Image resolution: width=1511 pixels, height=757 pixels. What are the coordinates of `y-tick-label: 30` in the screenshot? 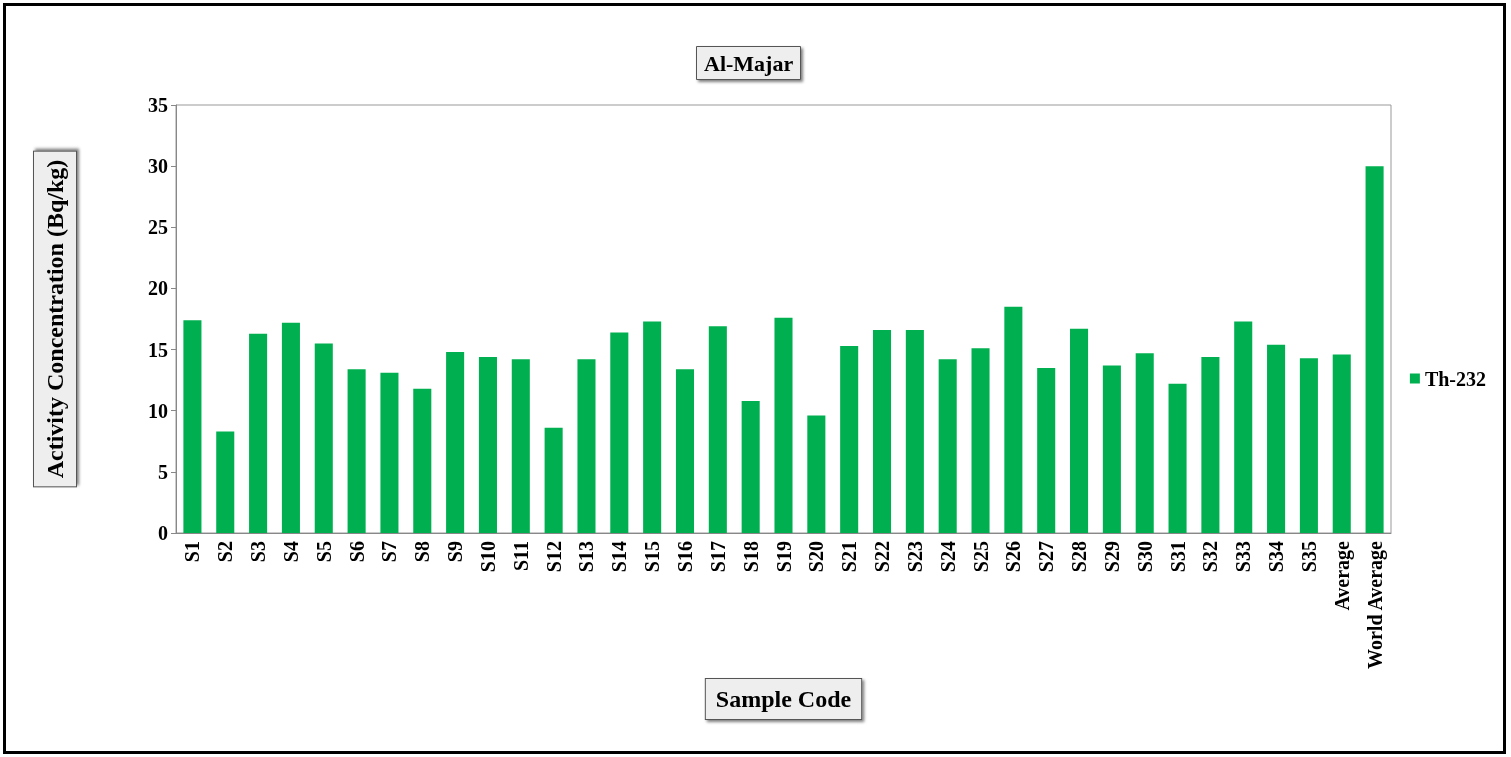 It's located at (158, 166).